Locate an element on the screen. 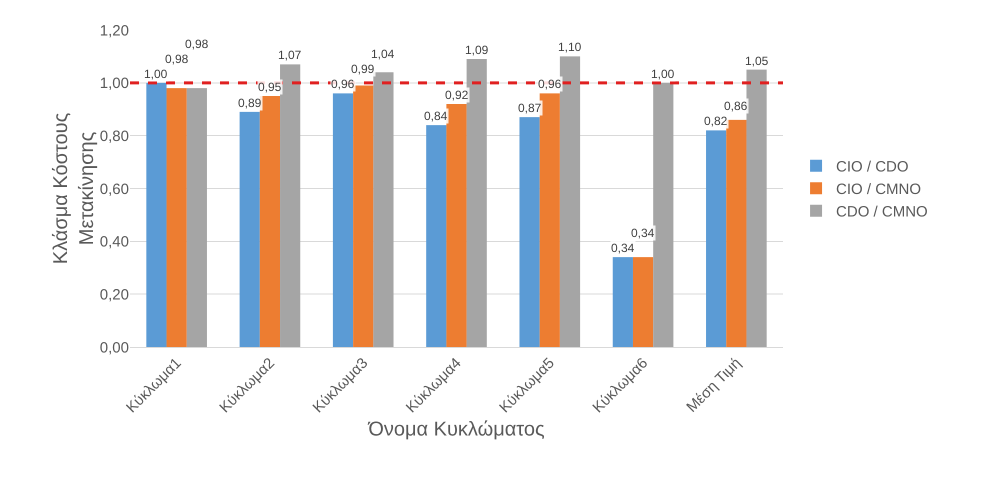 The image size is (983, 477). data-label: 1,10 is located at coordinates (570, 47).